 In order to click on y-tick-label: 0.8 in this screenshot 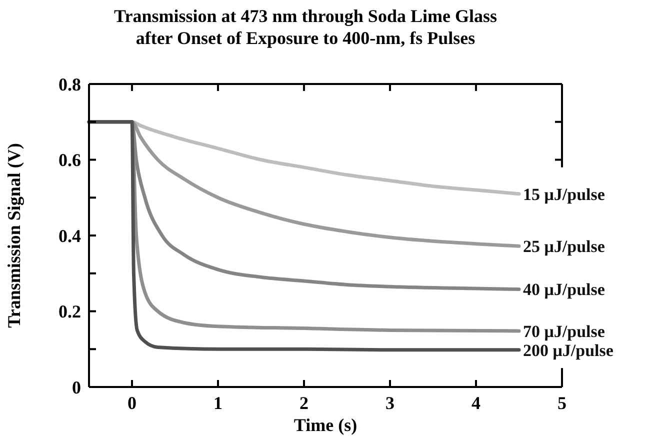, I will do `click(69, 84)`.